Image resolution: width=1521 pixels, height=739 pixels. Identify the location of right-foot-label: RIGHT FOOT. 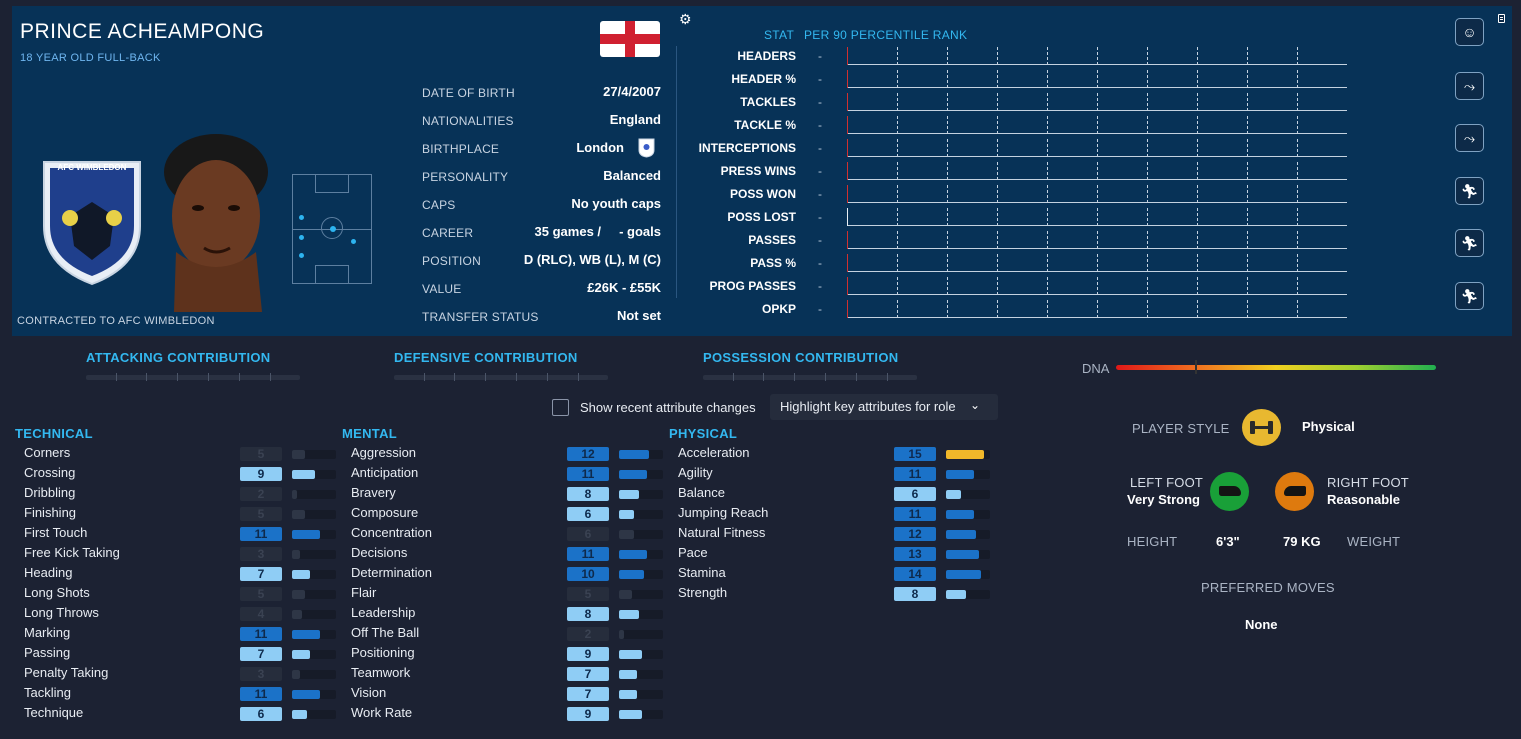
(1368, 482).